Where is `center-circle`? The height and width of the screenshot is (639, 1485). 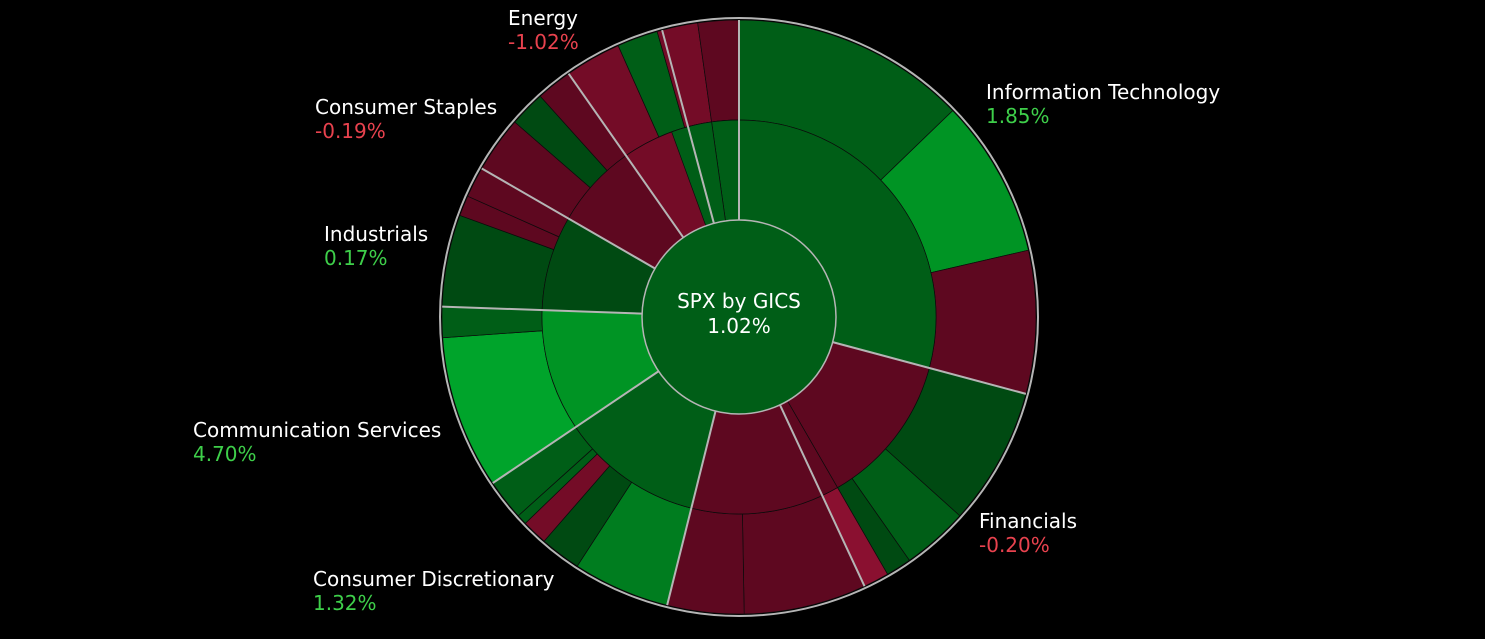
center-circle is located at coordinates (739, 317).